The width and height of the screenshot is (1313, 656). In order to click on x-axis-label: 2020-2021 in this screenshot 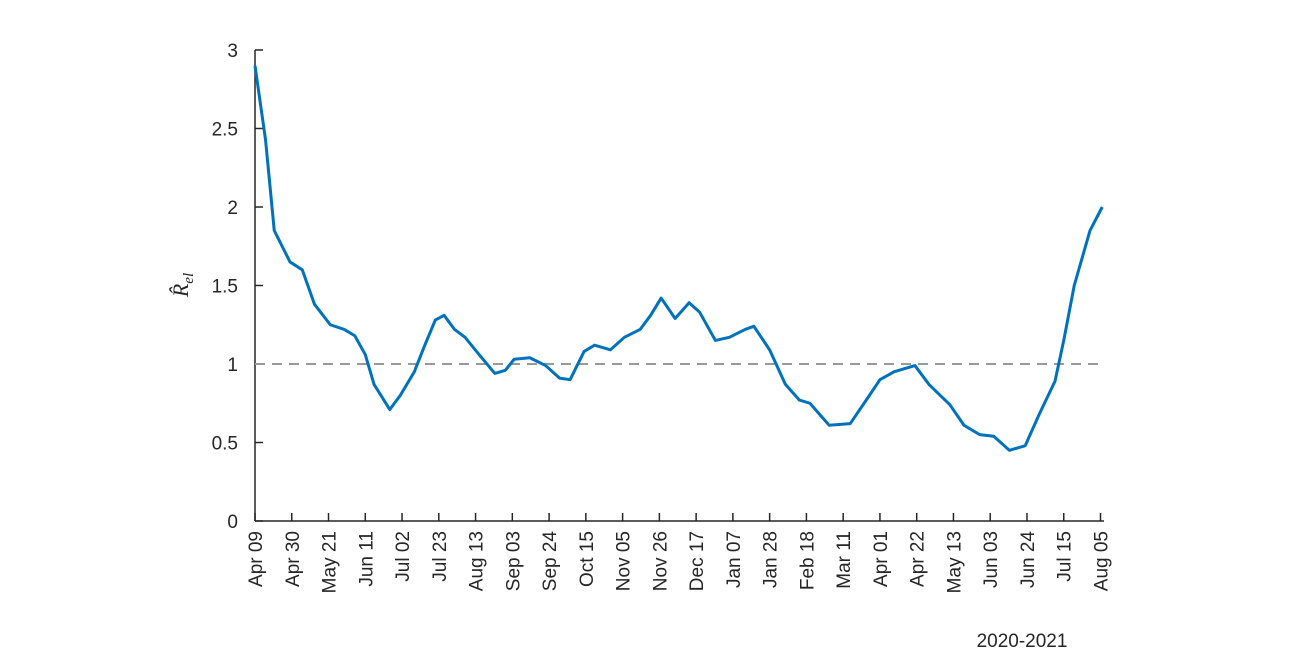, I will do `click(1022, 641)`.